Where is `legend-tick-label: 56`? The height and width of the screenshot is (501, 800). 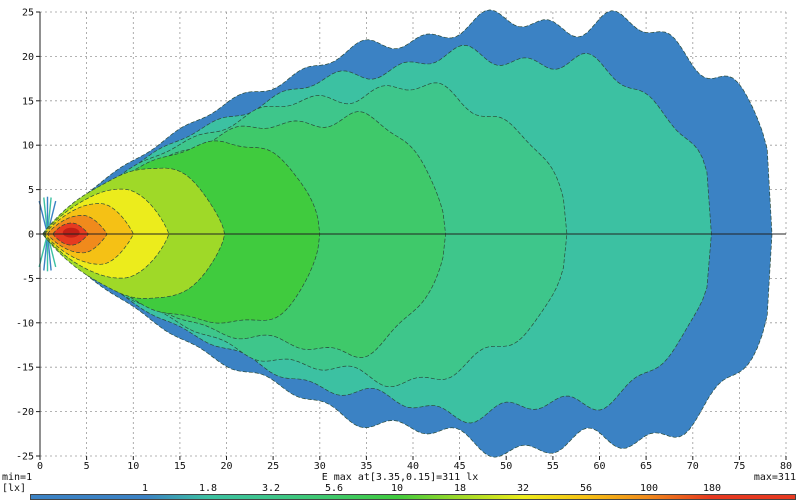
legend-tick-label: 56 is located at coordinates (586, 488).